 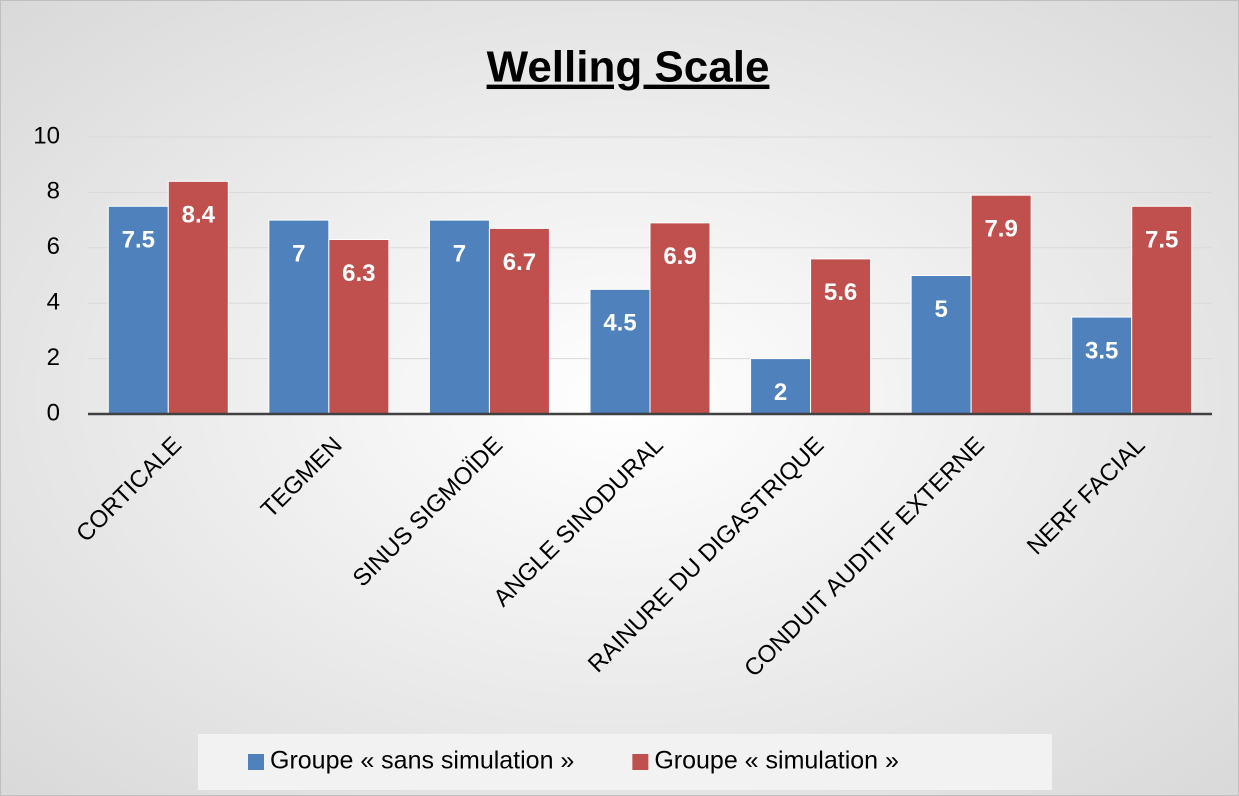 What do you see at coordinates (1000, 229) in the screenshot?
I see `data-label: 7.9` at bounding box center [1000, 229].